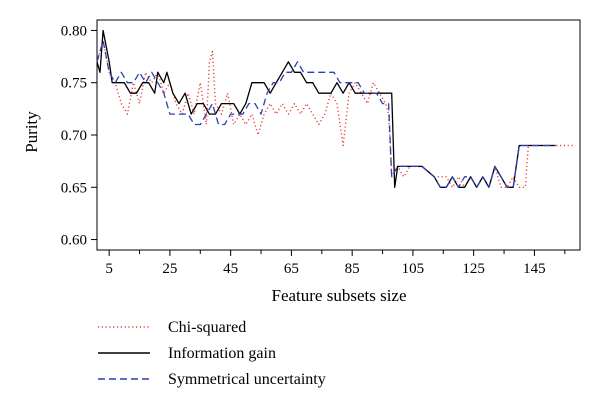 Image resolution: width=600 pixels, height=414 pixels. I want to click on legend-item-information-gain: Information gain, so click(187, 353).